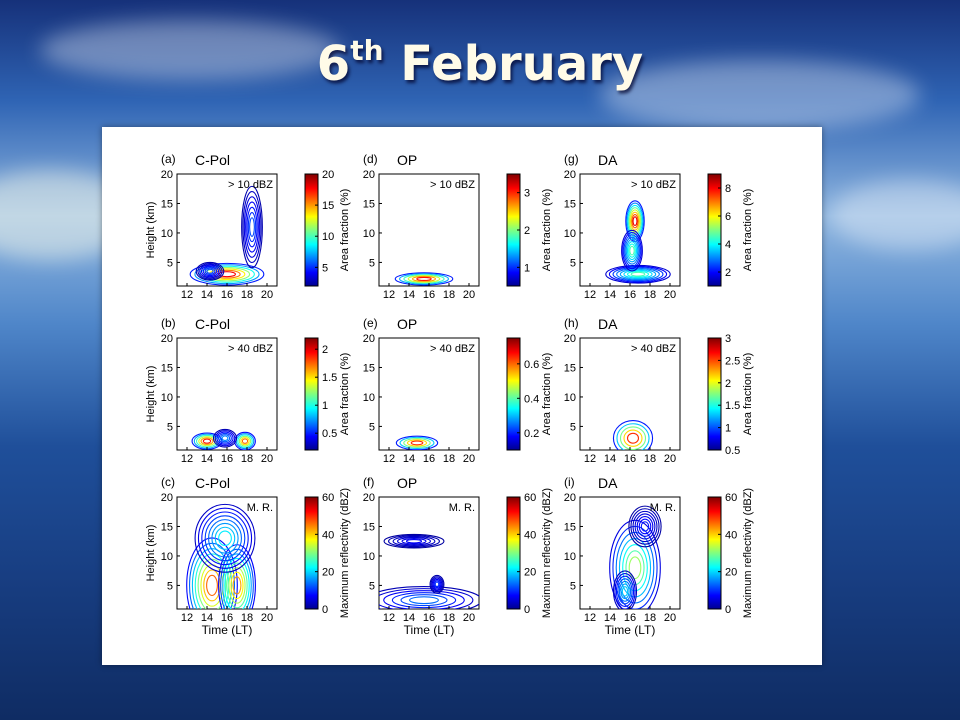 The height and width of the screenshot is (720, 960). Describe the element at coordinates (571, 323) in the screenshot. I see `panel-label: (h)` at that location.